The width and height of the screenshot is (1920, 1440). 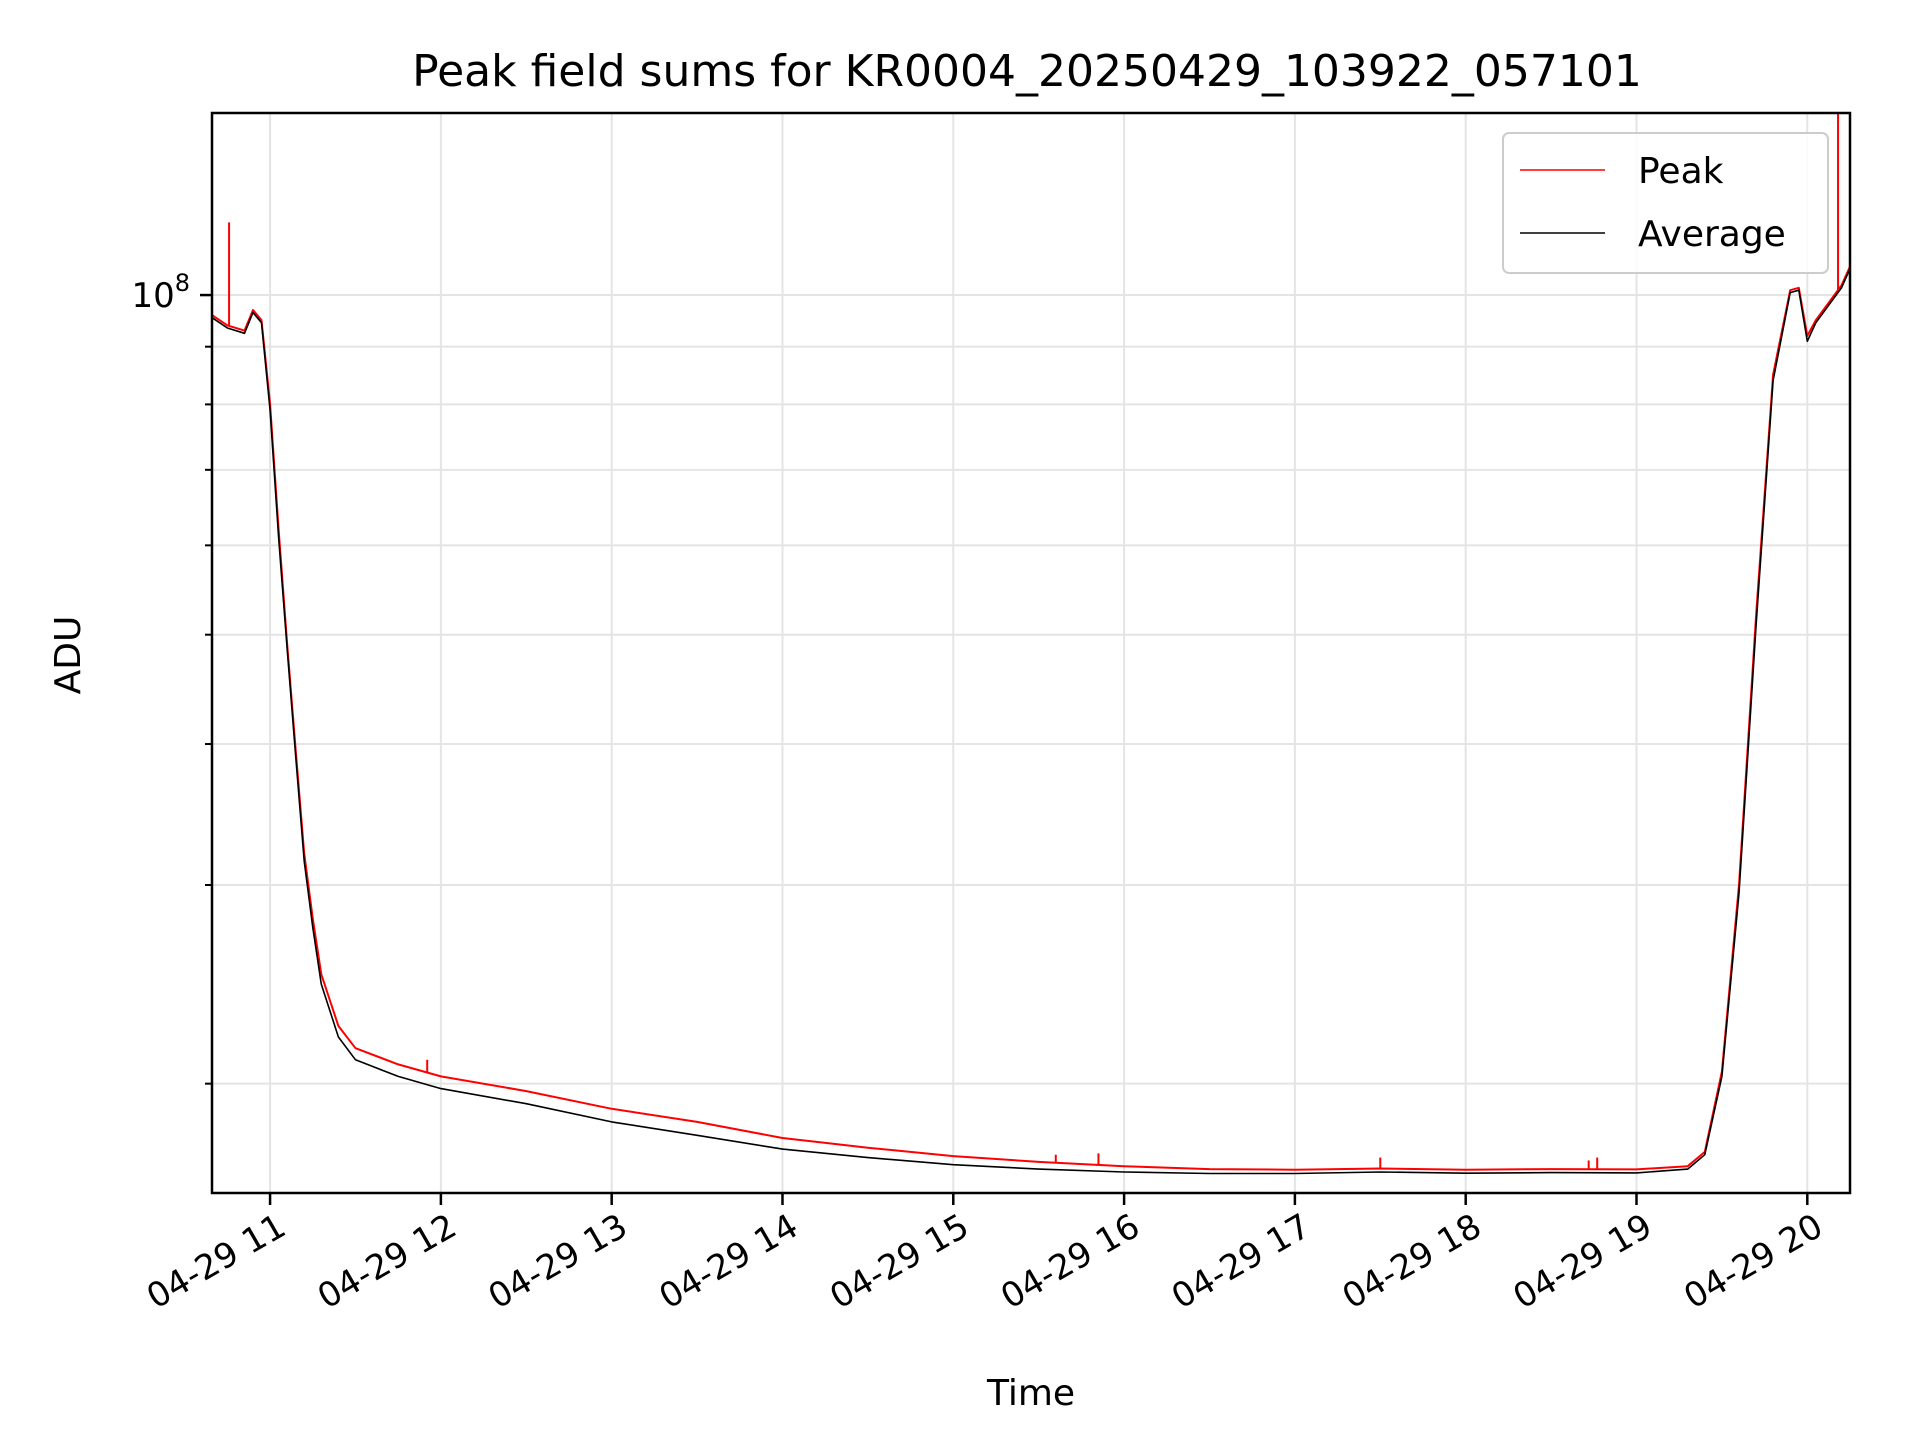 I want to click on x-axis-label: Time, so click(x=1030, y=1393).